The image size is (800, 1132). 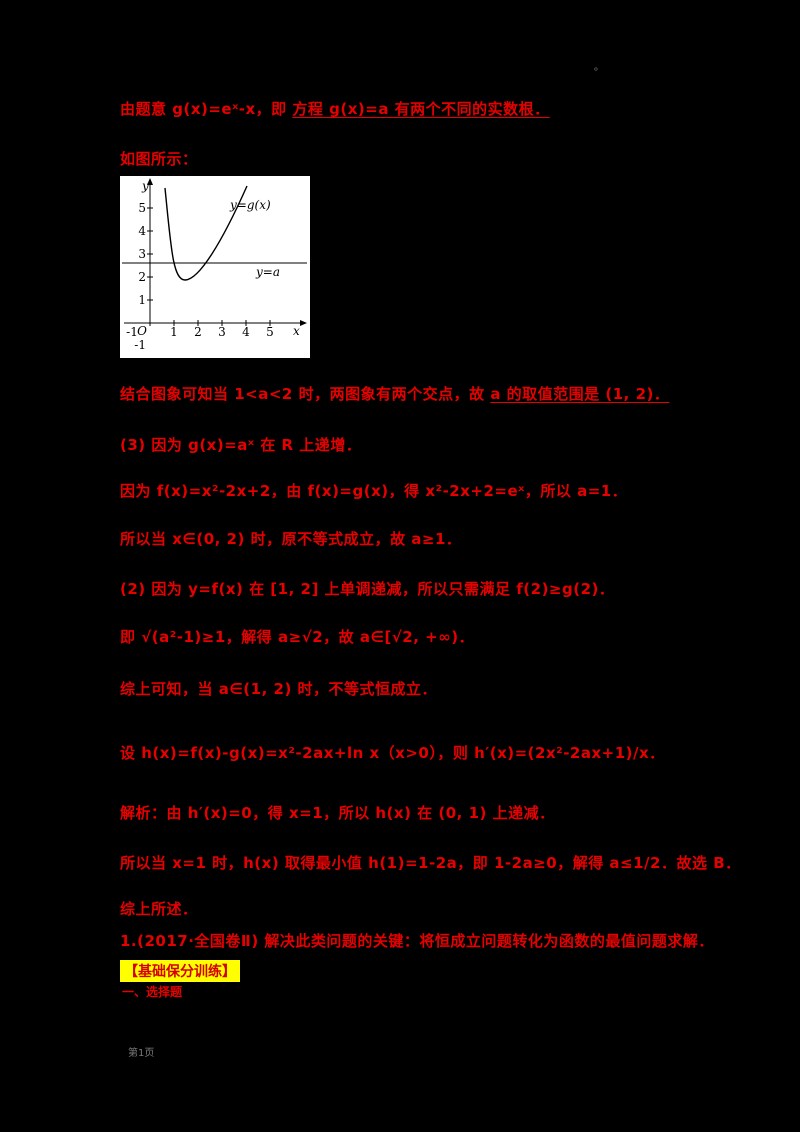 I want to click on y-axis-label: y, so click(x=145, y=186).